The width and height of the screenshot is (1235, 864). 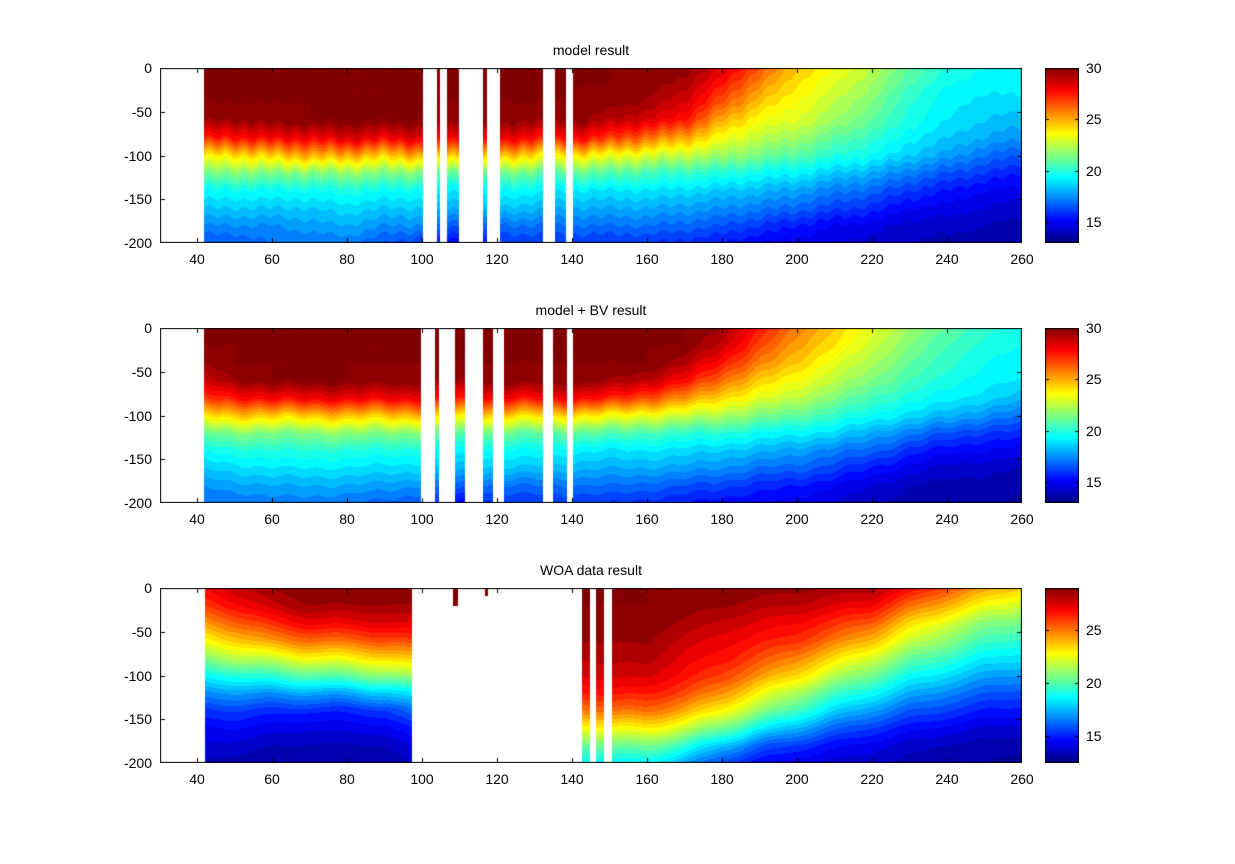 What do you see at coordinates (591, 675) in the screenshot?
I see `panel3-heatmap` at bounding box center [591, 675].